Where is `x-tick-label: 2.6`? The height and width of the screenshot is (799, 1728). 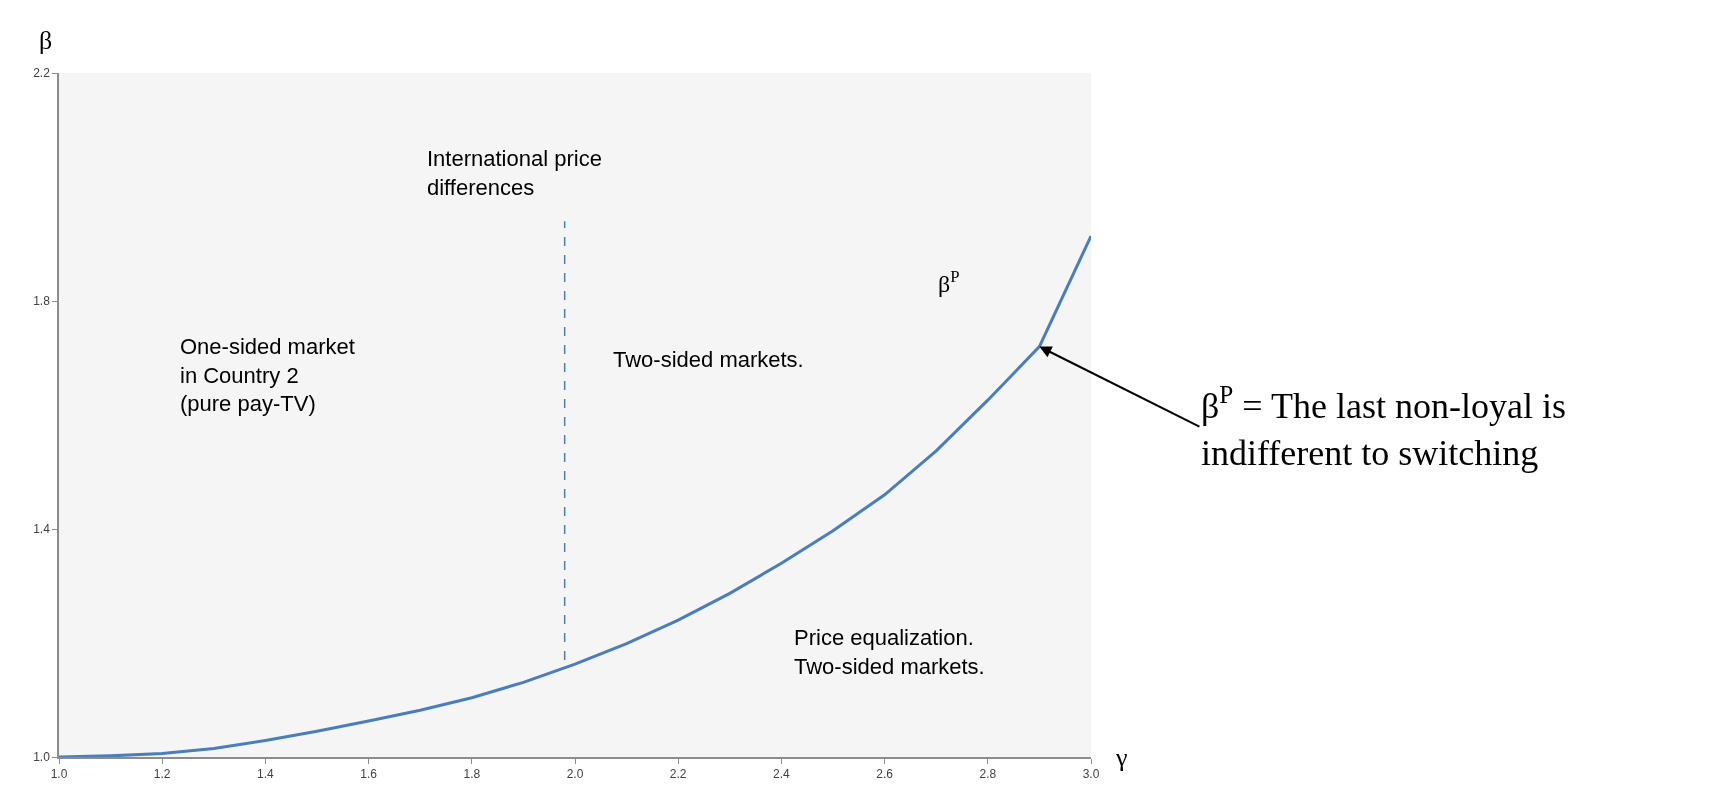 x-tick-label: 2.6 is located at coordinates (885, 774).